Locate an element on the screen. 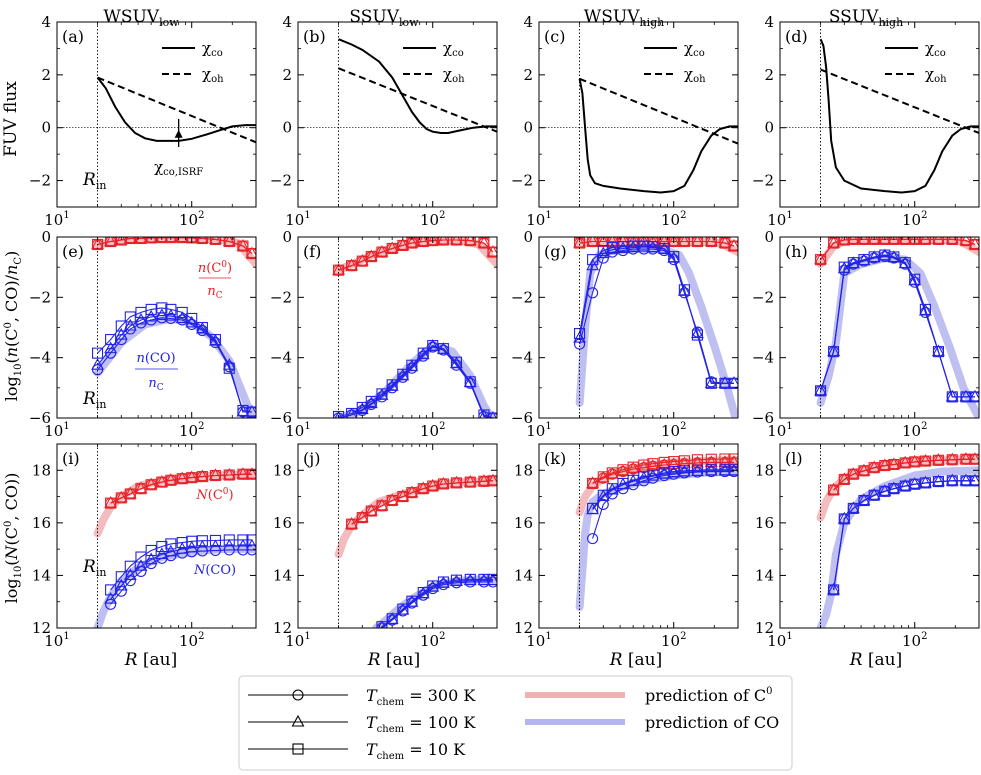 This screenshot has width=981, height=775. legend-label-chi-co: χco is located at coordinates (453, 49).